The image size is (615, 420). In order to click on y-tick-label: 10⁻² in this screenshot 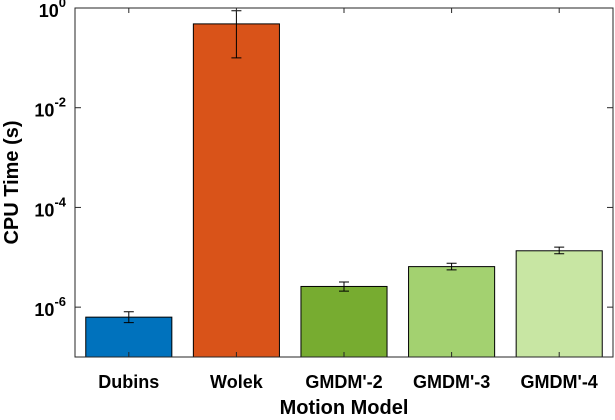, I will do `click(50, 108)`.